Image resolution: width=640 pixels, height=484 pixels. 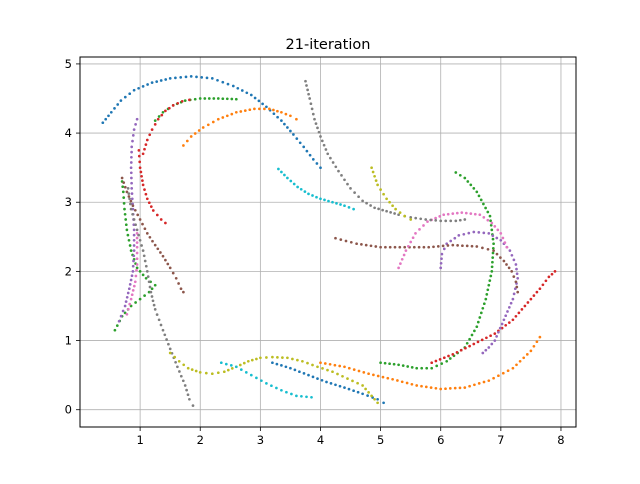 I want to click on x-tick-label: 7, so click(x=500, y=440).